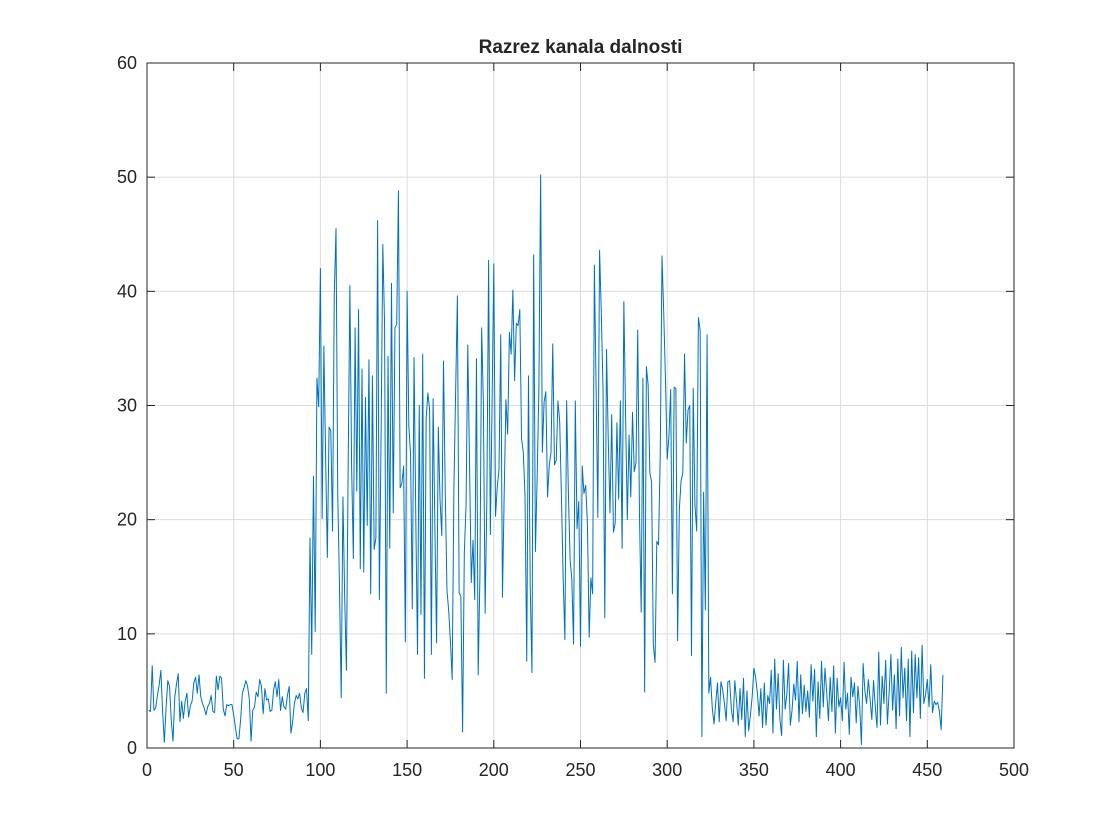  I want to click on y-tick-label: 50, so click(127, 177).